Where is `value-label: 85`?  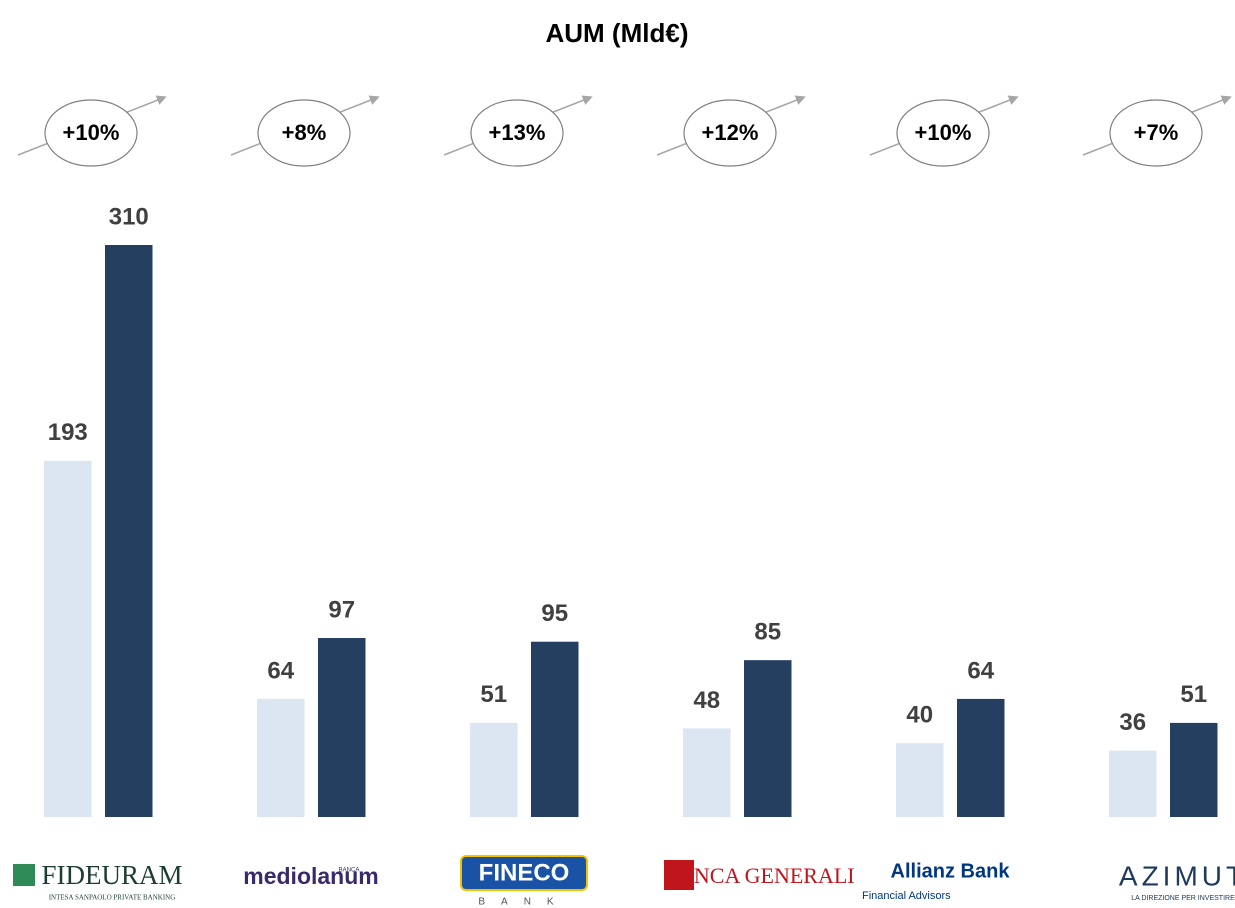
value-label: 85 is located at coordinates (767, 632).